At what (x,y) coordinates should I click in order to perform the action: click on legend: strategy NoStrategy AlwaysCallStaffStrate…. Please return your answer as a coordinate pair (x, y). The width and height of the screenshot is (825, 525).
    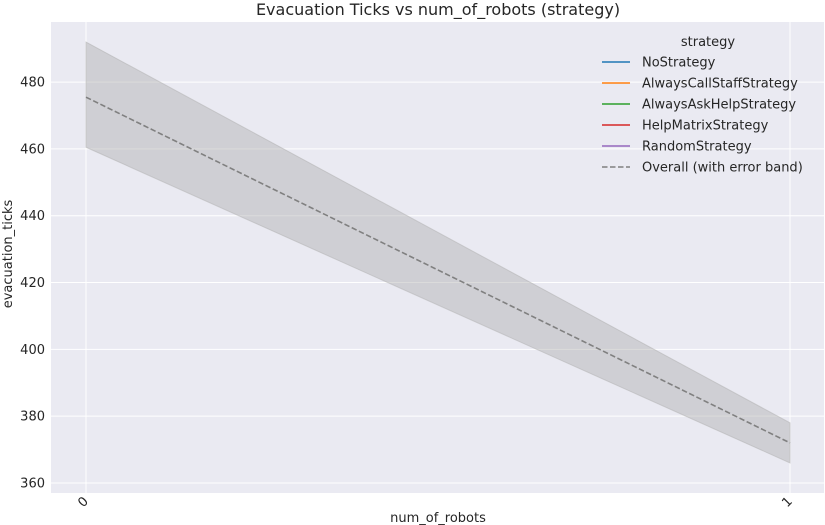
    Looking at the image, I should click on (702, 105).